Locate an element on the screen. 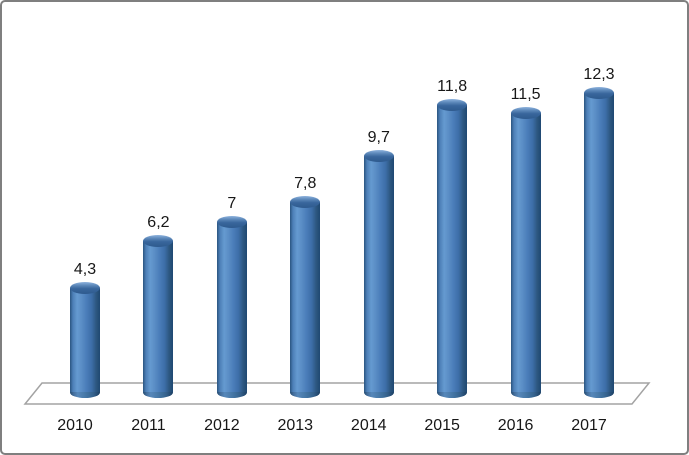 This screenshot has height=455, width=689. x-axis-label-2011: 2011 is located at coordinates (148, 425).